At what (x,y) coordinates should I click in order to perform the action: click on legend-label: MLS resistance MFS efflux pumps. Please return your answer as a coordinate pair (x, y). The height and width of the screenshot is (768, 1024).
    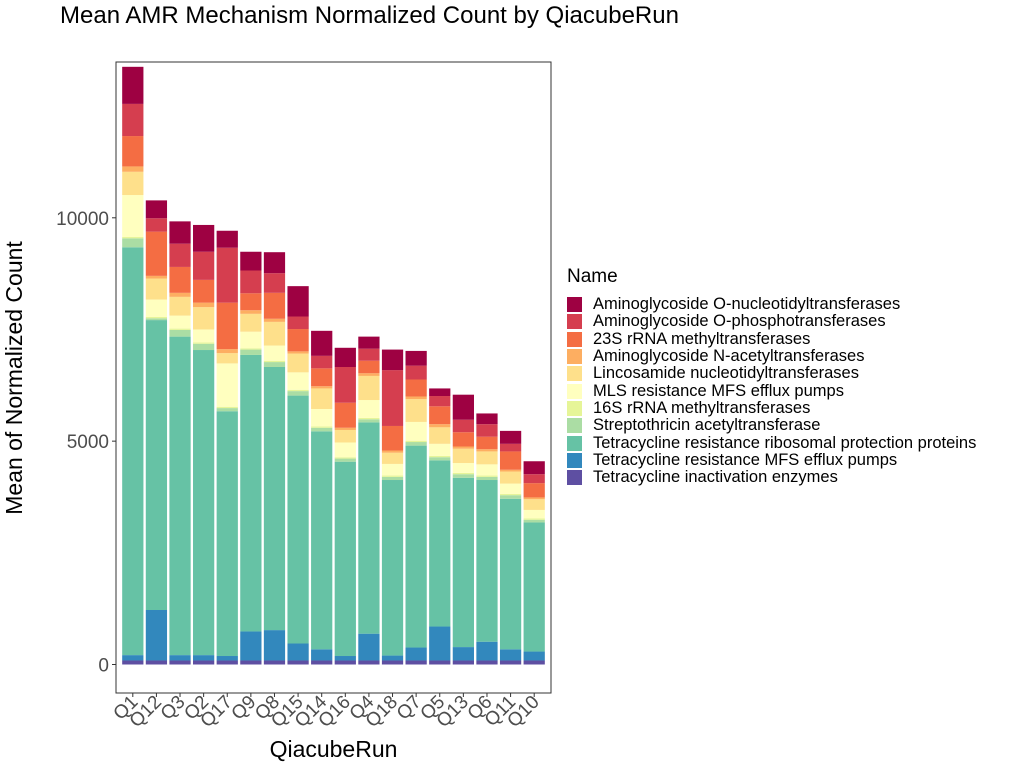
    Looking at the image, I should click on (718, 390).